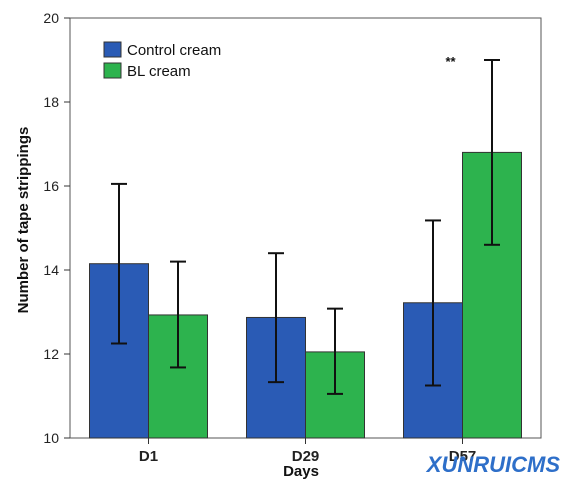 Image resolution: width=565 pixels, height=490 pixels. What do you see at coordinates (174, 50) in the screenshot?
I see `legend-label: Control cream` at bounding box center [174, 50].